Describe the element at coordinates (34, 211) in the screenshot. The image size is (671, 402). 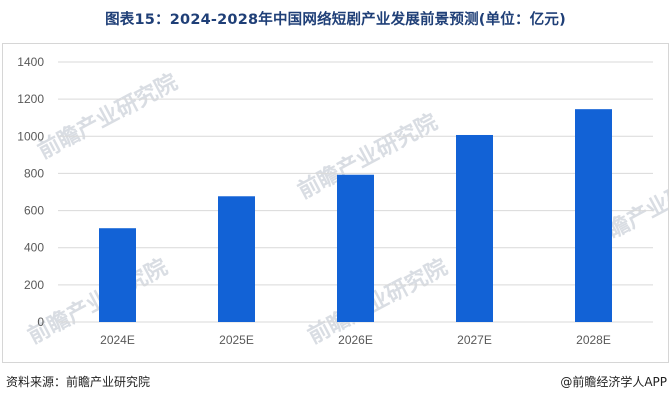
I see `y-tick-label: 600` at that location.